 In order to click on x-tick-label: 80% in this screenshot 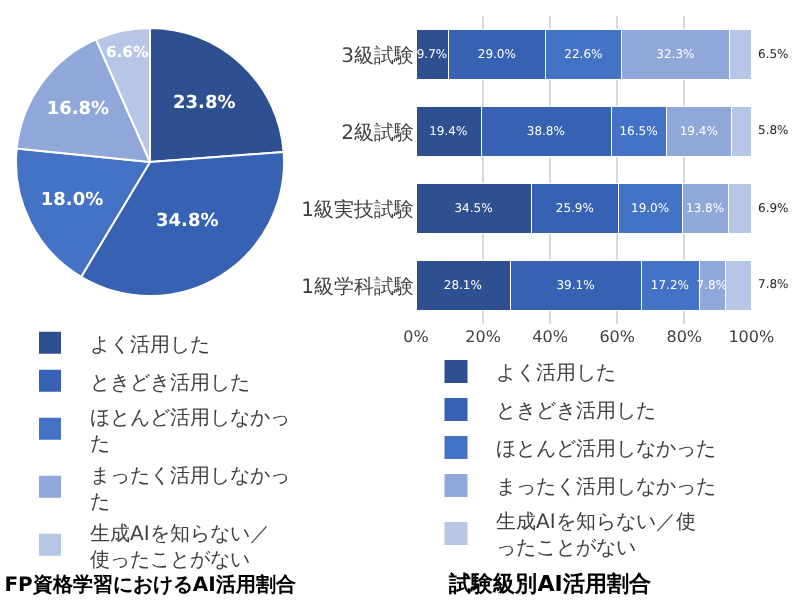, I will do `click(684, 337)`.